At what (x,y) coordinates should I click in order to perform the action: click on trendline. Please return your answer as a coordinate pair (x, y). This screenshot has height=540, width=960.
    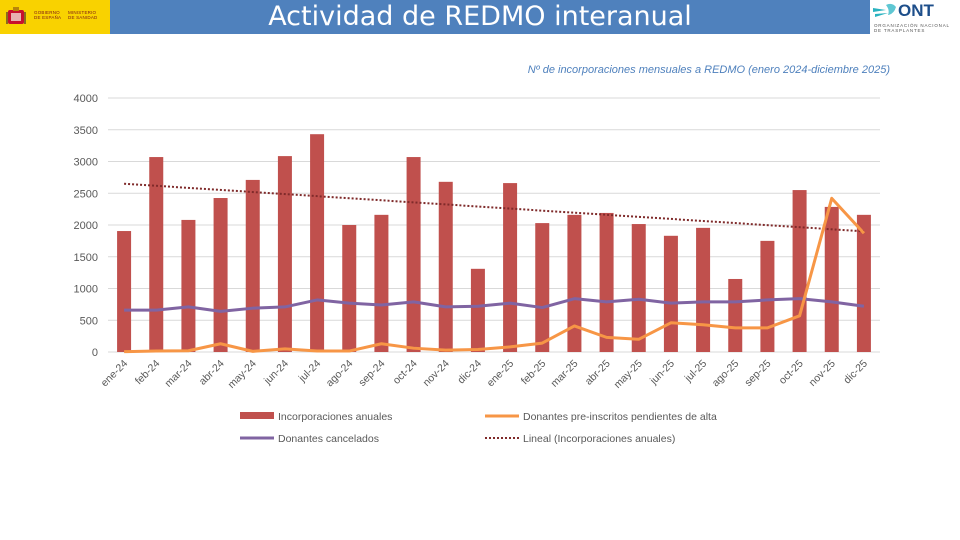
    Looking at the image, I should click on (494, 207).